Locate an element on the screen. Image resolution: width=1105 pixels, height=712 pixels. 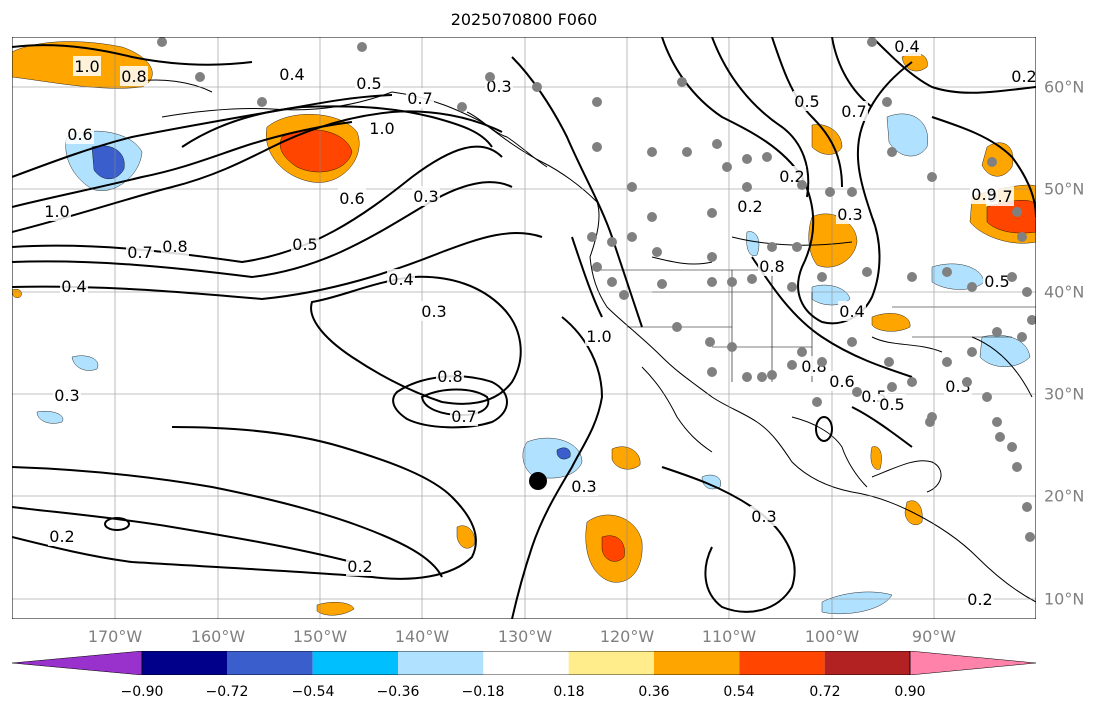
contour-label: 0.8 is located at coordinates (771, 266).